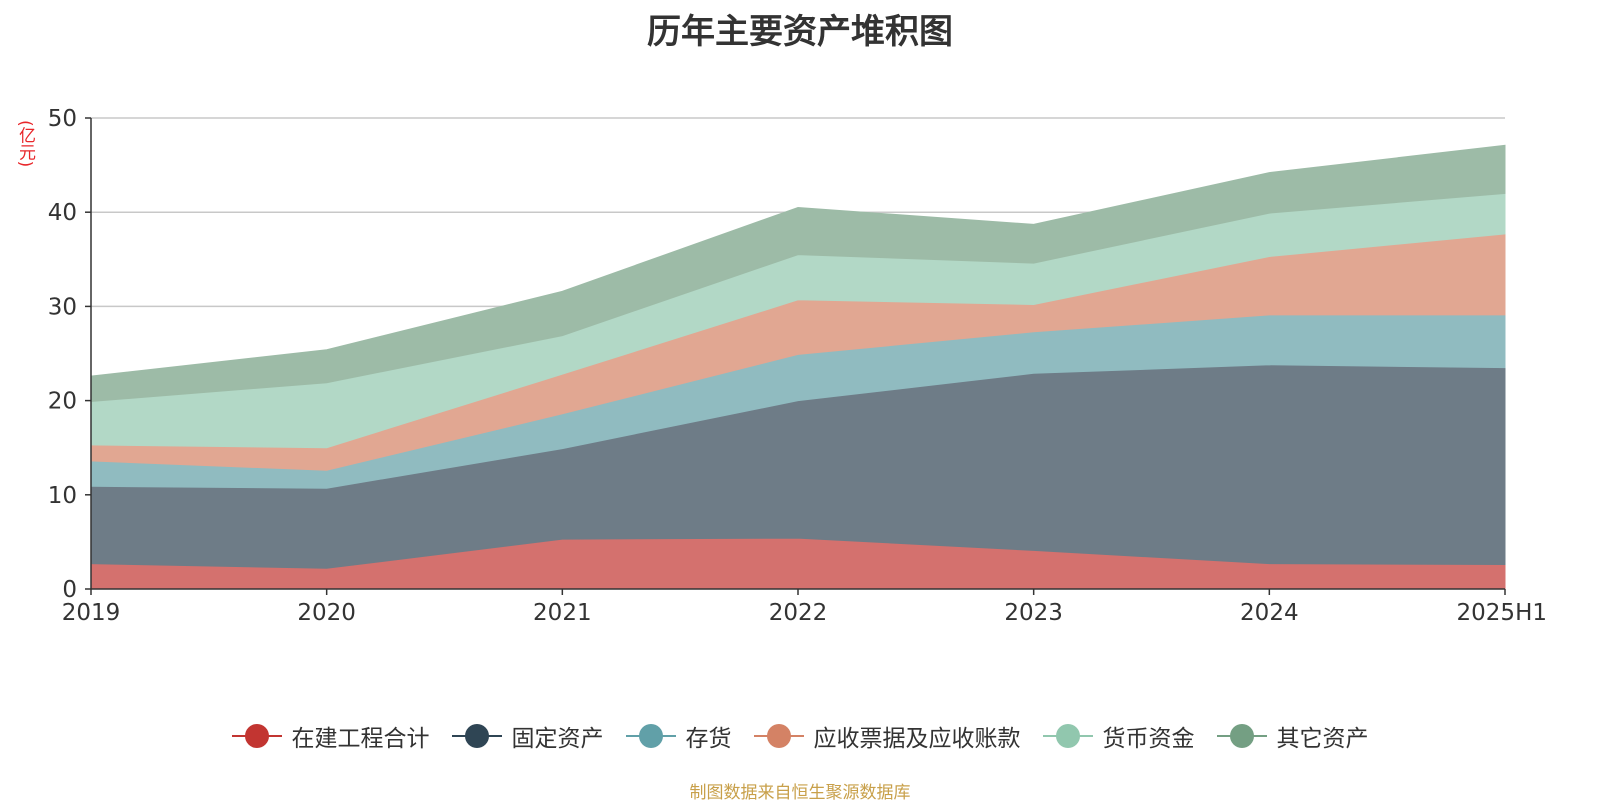 The image size is (1600, 803). Describe the element at coordinates (326, 613) in the screenshot. I see `x-tick-label: 2020` at that location.